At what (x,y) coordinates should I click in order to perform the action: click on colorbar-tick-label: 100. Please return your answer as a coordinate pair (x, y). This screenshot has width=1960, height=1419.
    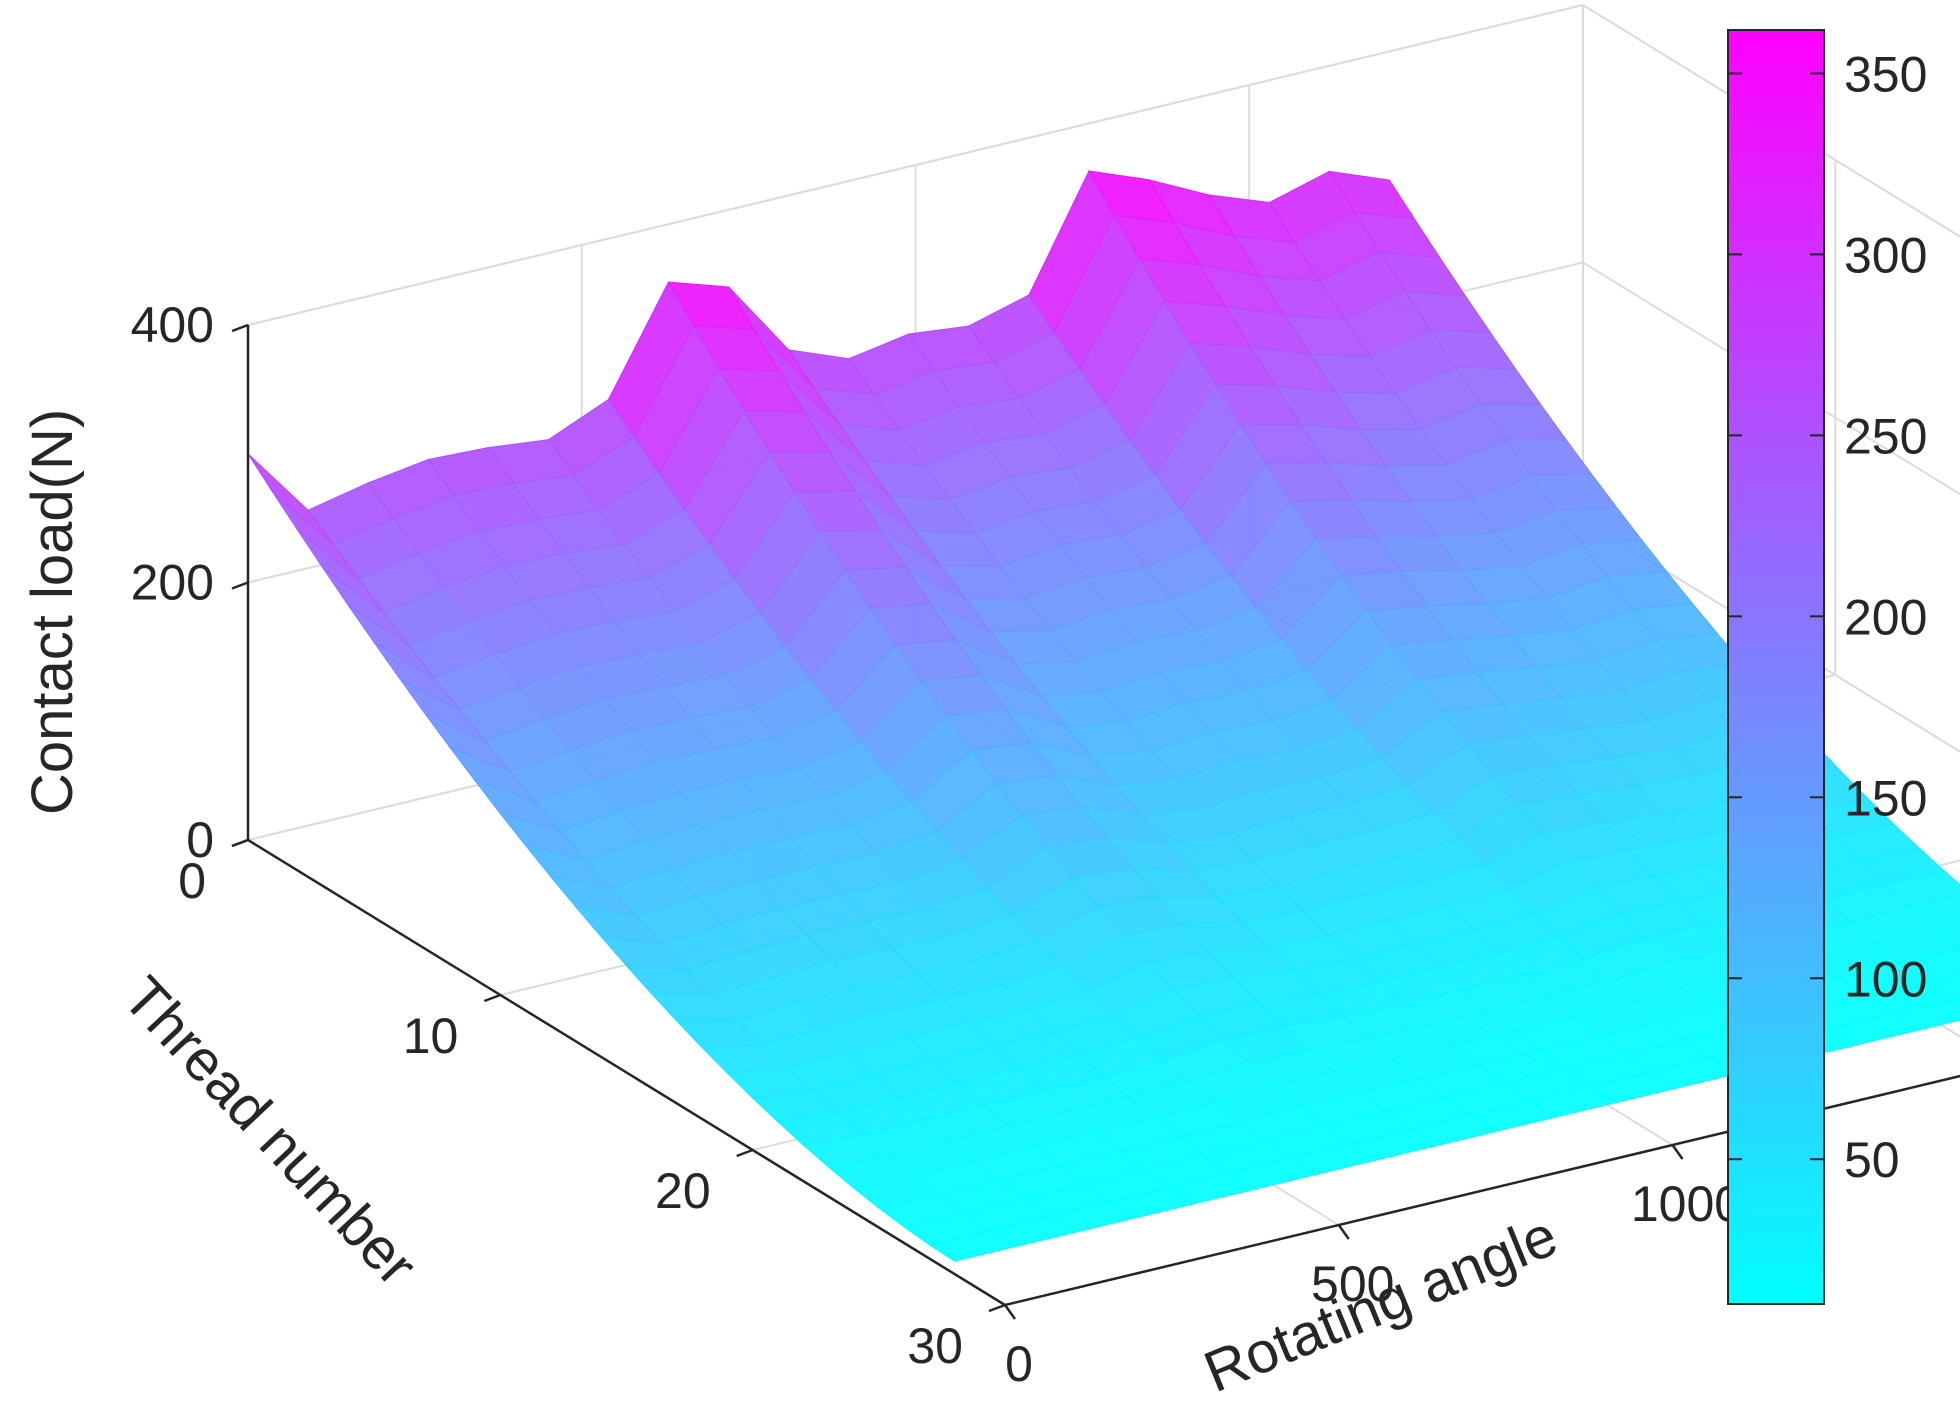
    Looking at the image, I should click on (1885, 979).